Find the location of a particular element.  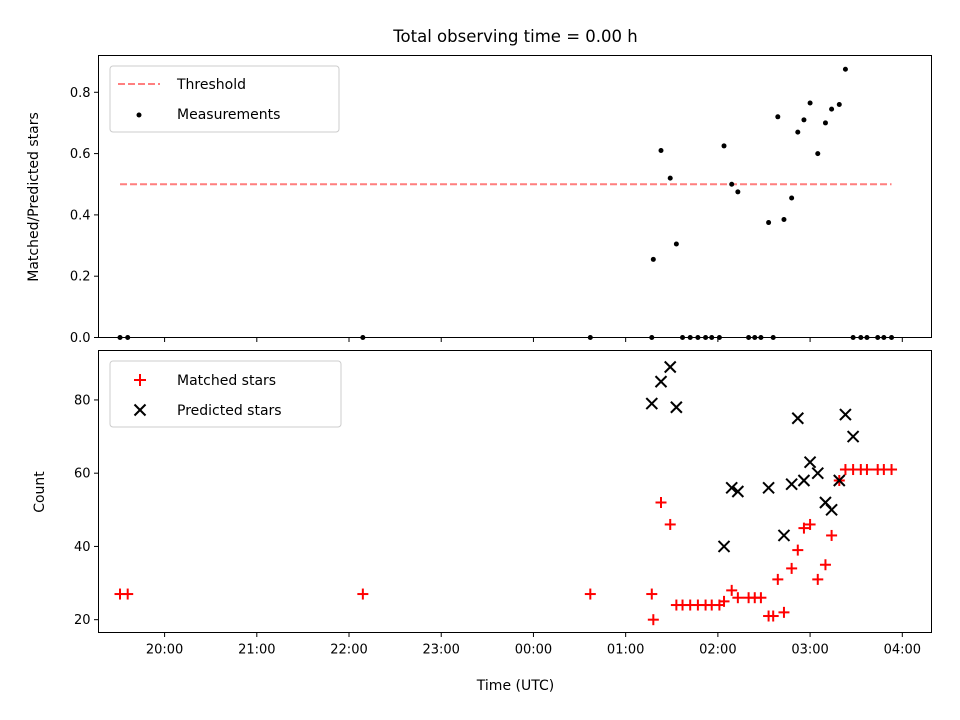

bottom-y-axis-label: Count is located at coordinates (40, 492).